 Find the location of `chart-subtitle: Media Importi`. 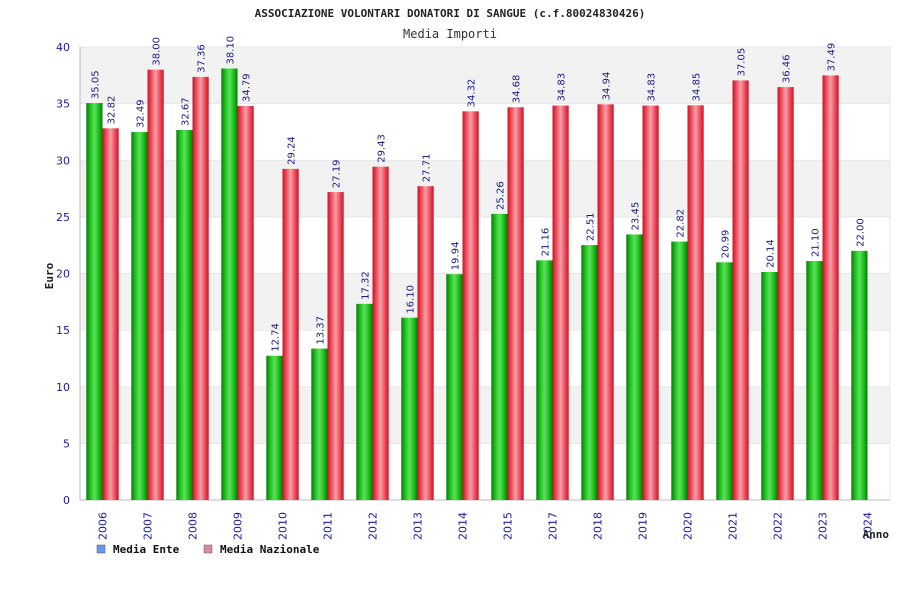

chart-subtitle: Media Importi is located at coordinates (450, 34).